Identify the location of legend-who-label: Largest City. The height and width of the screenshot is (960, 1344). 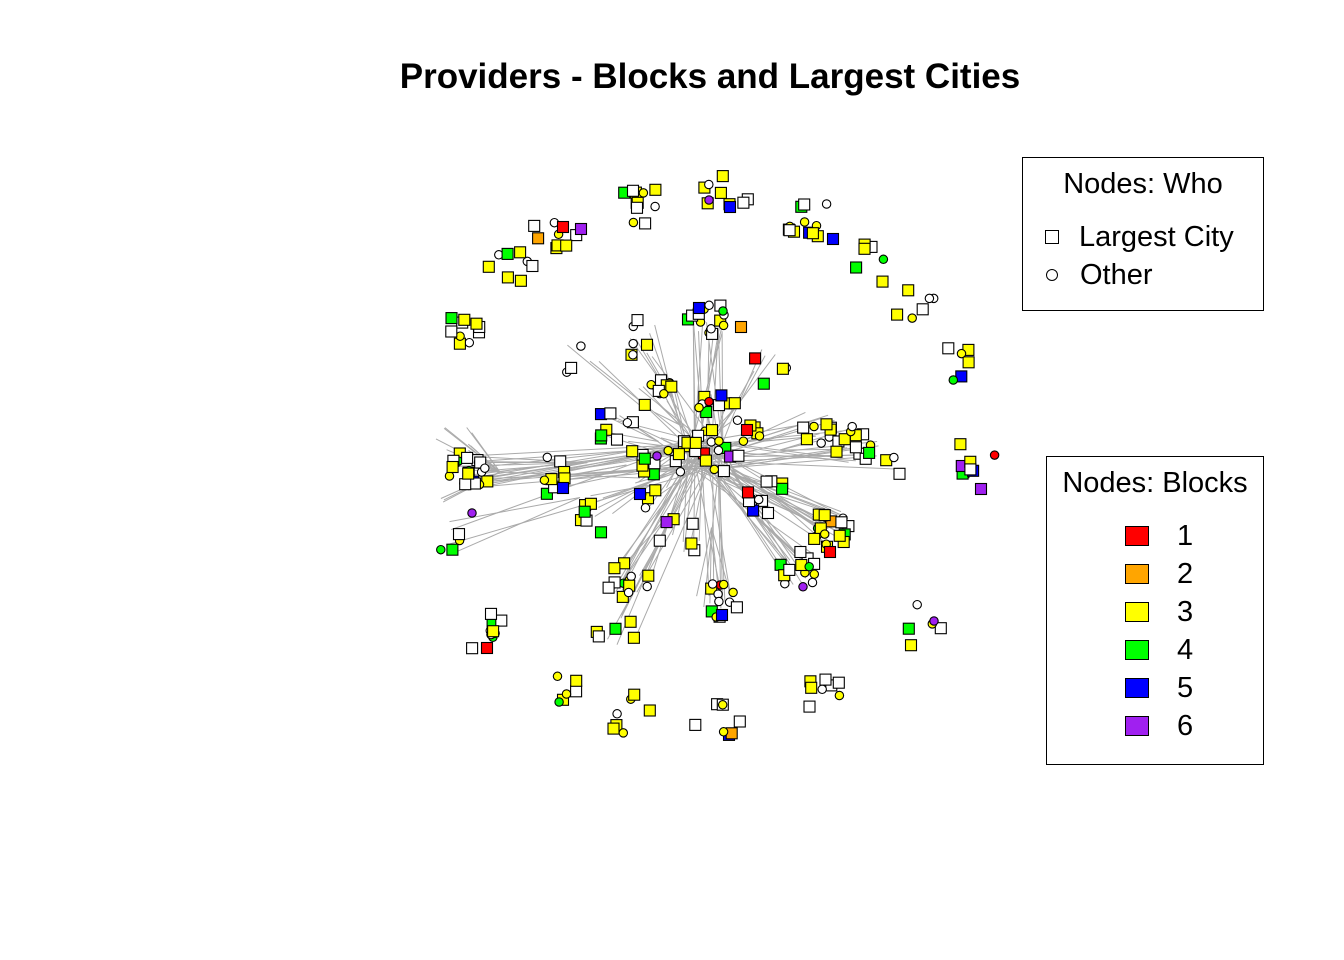
(1156, 236).